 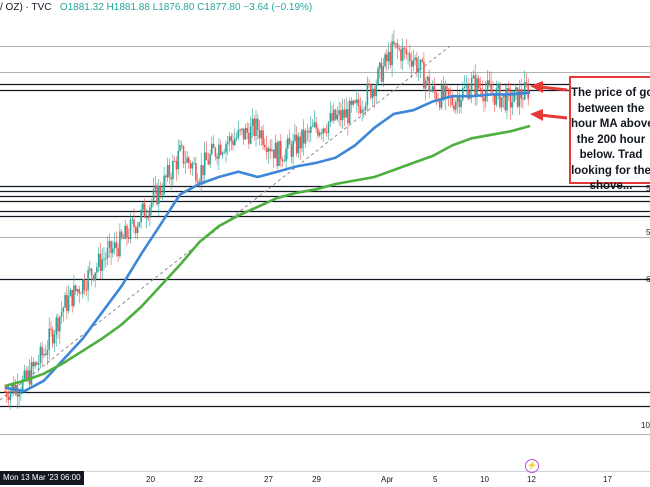 I want to click on time-tick-label: 17, so click(x=607, y=479).